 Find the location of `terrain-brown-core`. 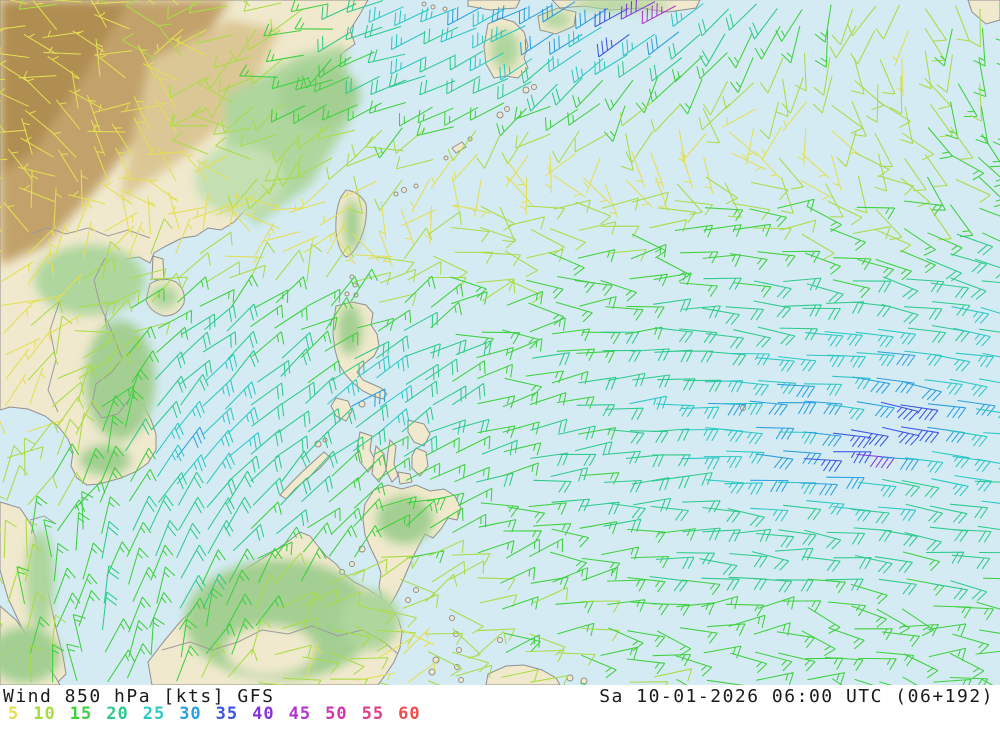

terrain-brown-core is located at coordinates (65, 87).